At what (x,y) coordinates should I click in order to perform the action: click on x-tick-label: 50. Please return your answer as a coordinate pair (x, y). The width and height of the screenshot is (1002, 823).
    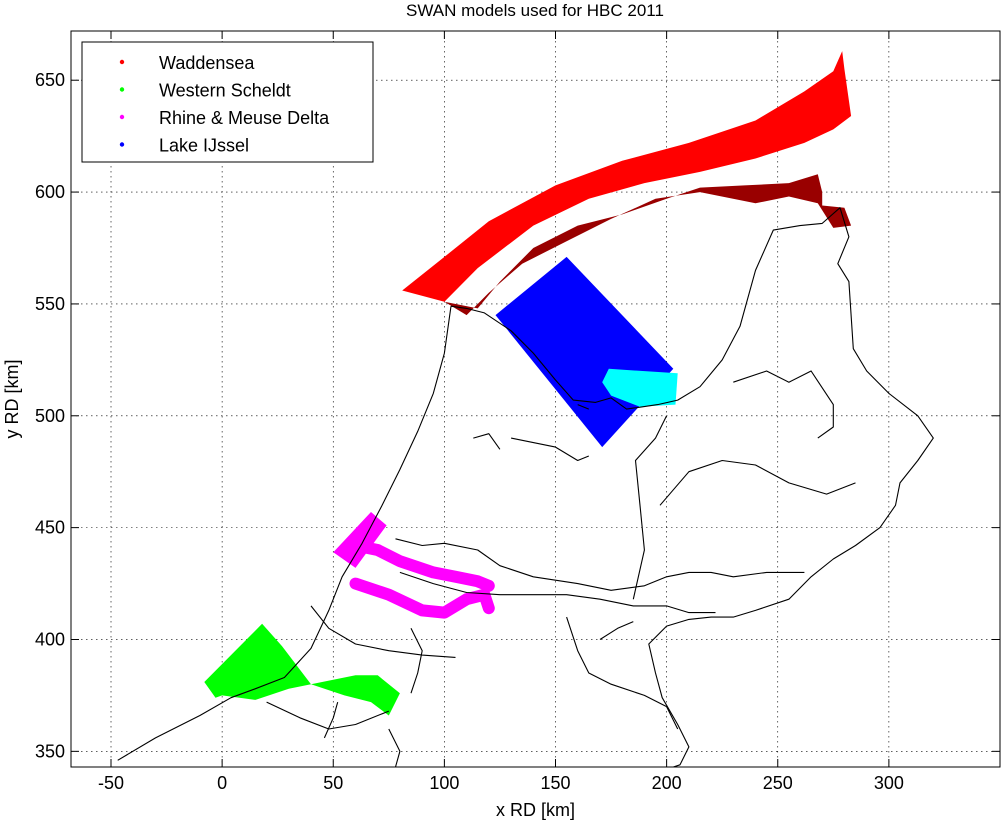
    Looking at the image, I should click on (333, 783).